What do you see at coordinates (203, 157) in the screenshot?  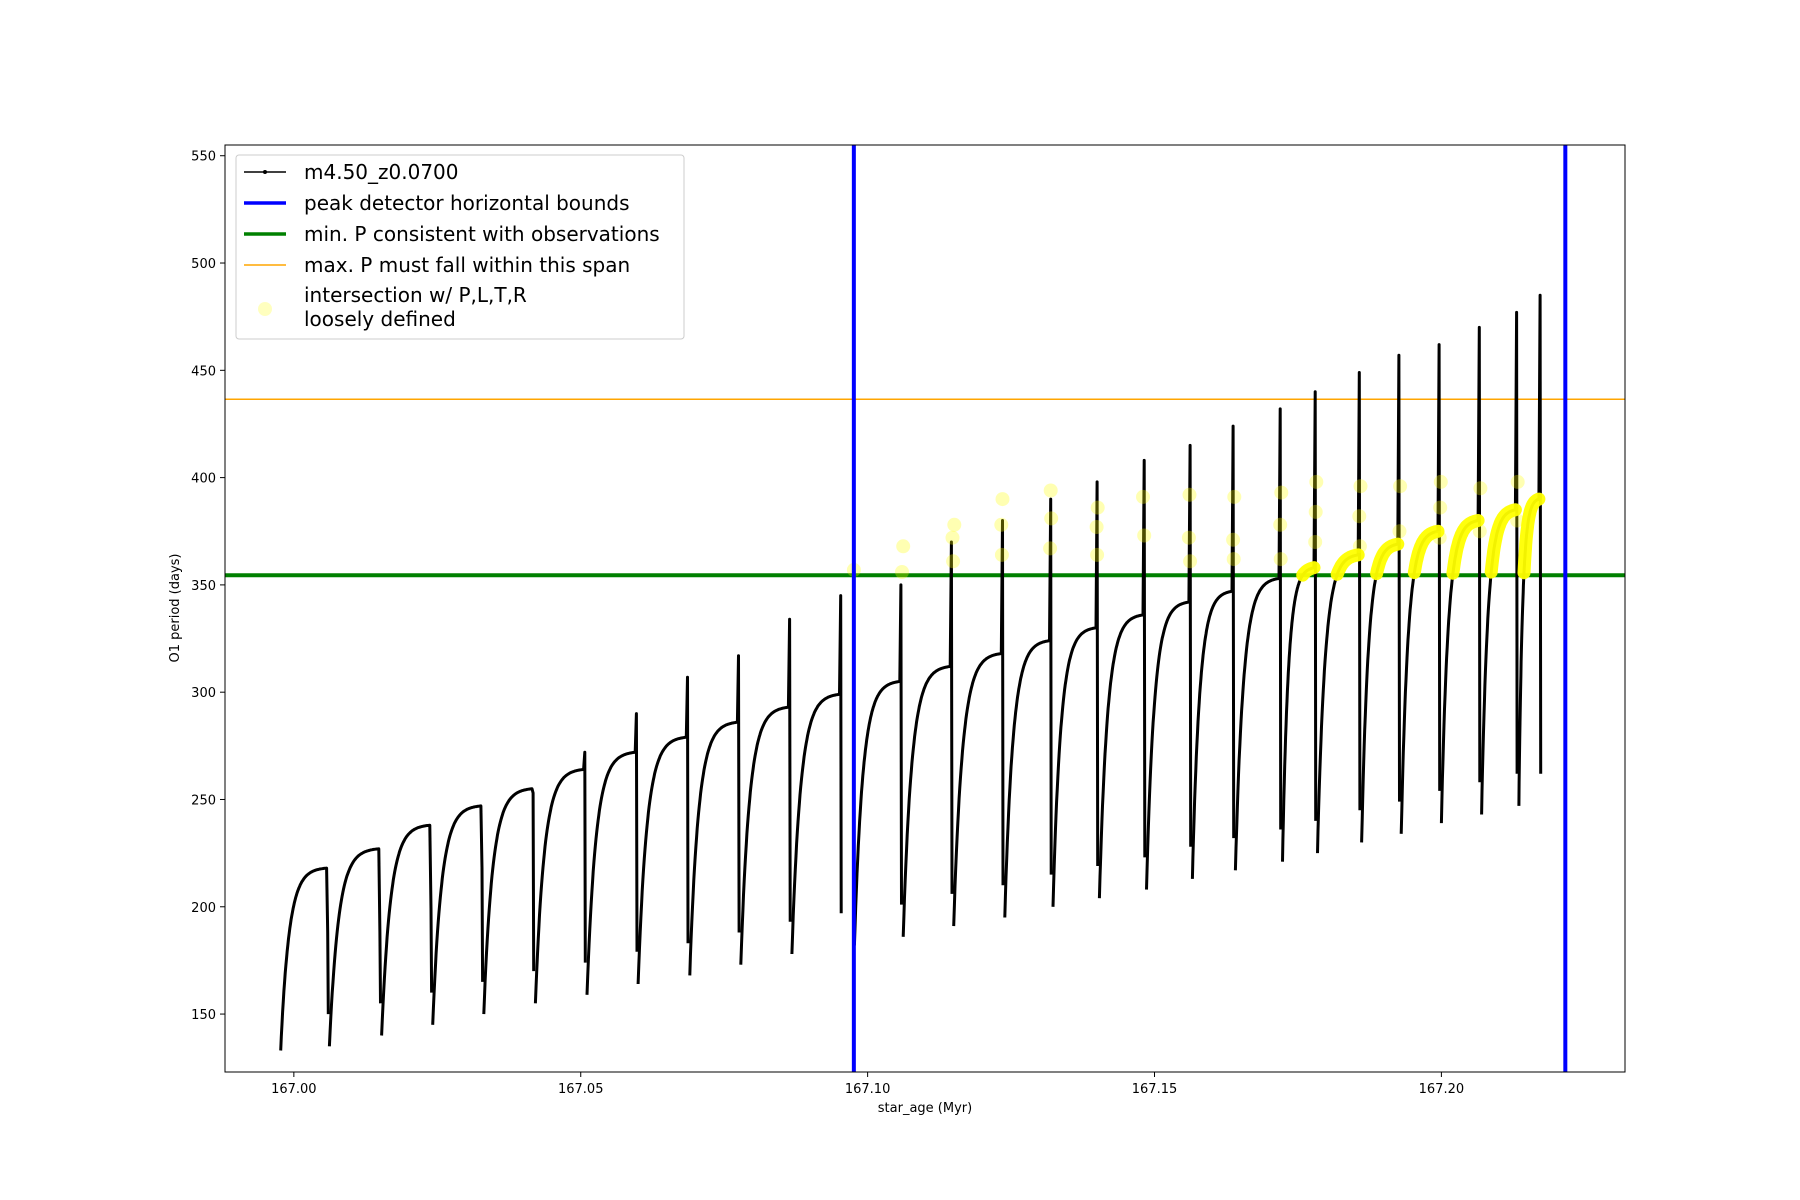 I see `y-tick-label: 550` at bounding box center [203, 157].